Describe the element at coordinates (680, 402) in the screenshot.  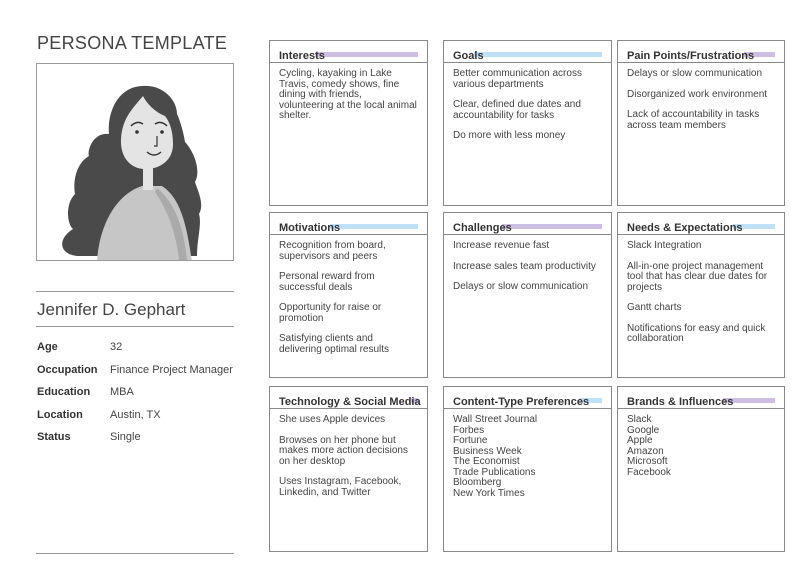
I see `card-title: Brands & Influences` at that location.